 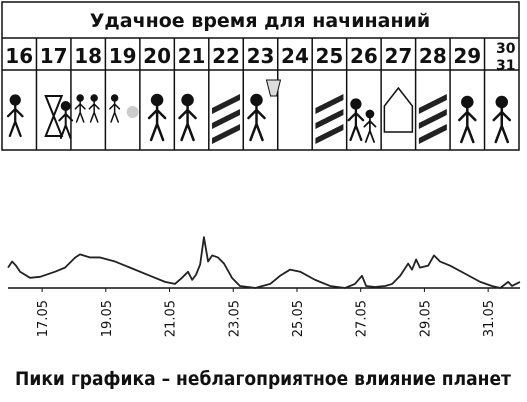 I want to click on x-tick-label: 25.05, so click(x=298, y=318).